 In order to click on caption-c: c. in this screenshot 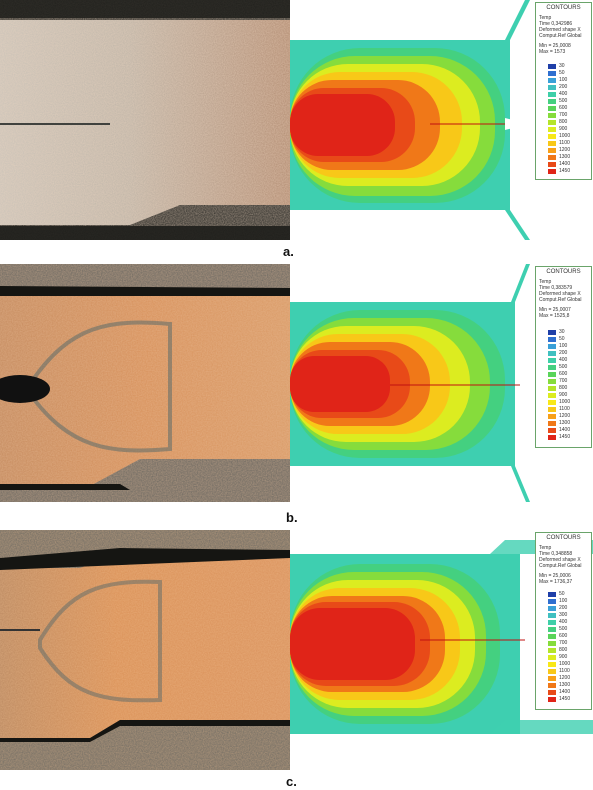, I will do `click(291, 781)`.